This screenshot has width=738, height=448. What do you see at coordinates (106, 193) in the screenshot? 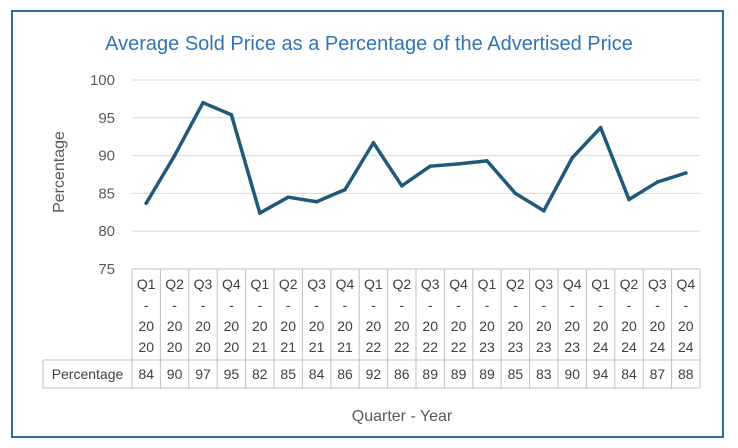
I see `y-tick-label: 85` at bounding box center [106, 193].